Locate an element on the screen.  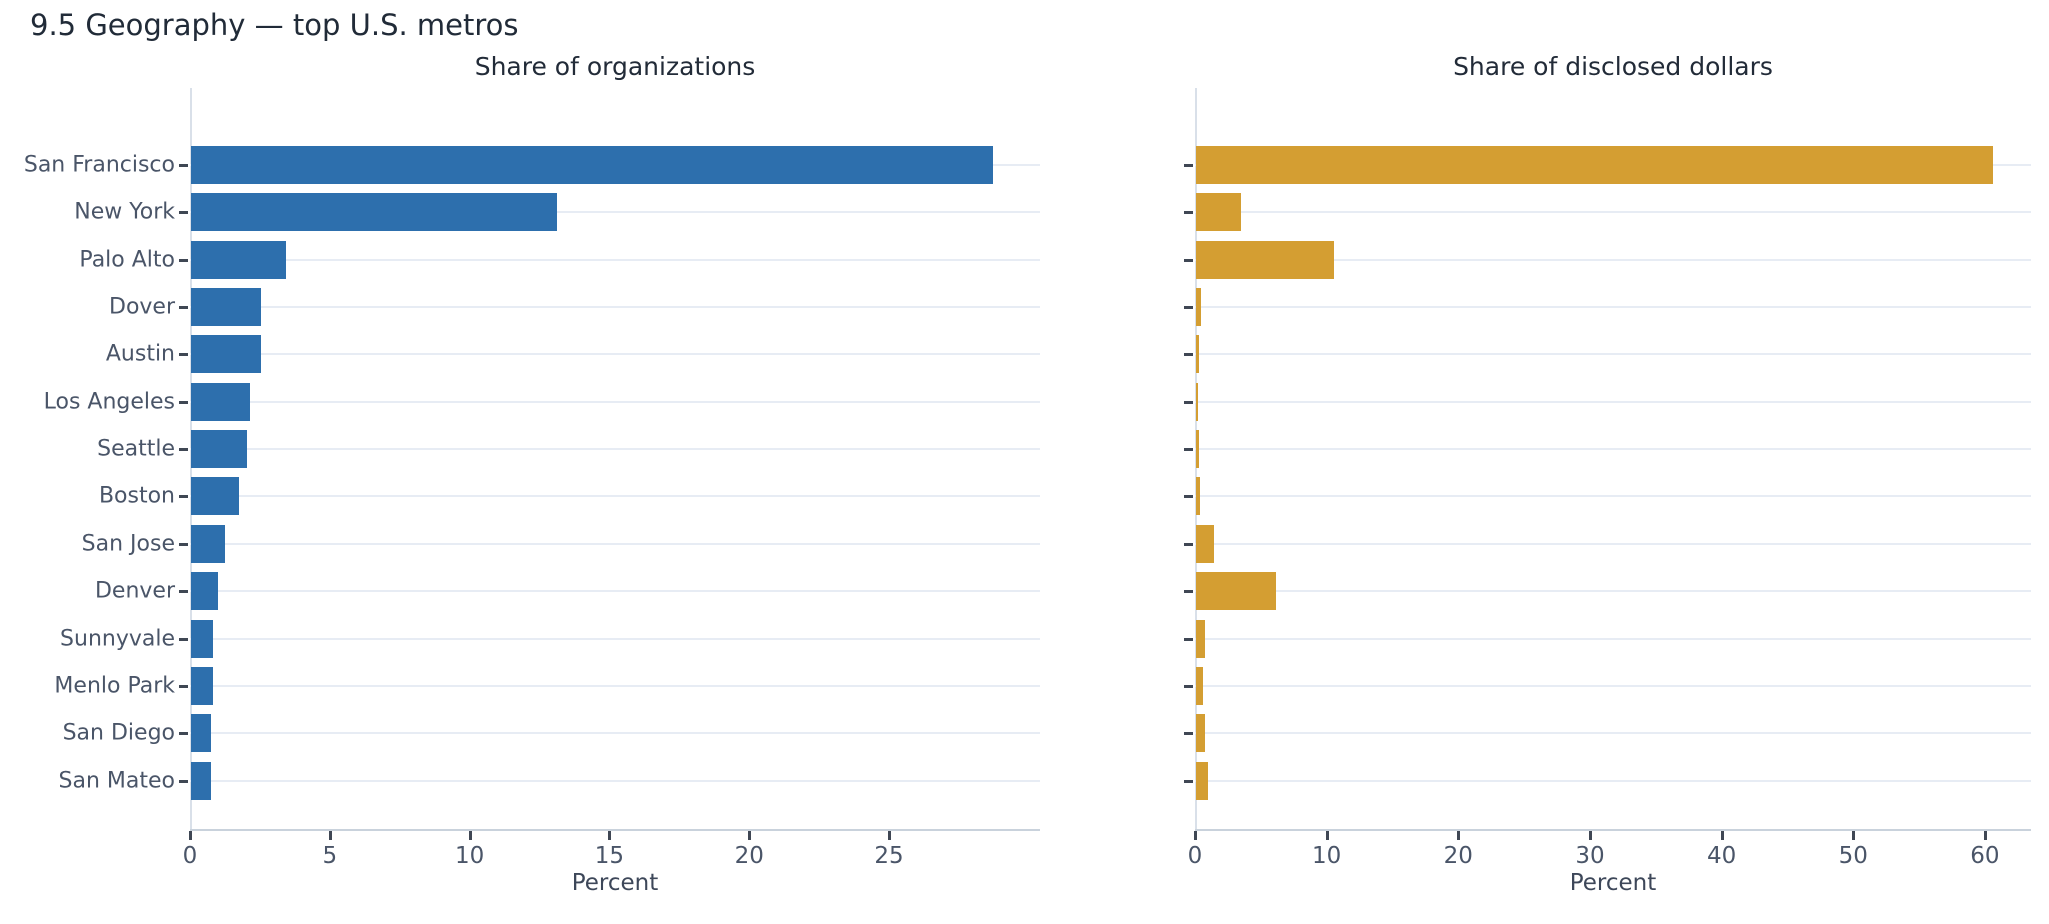
x-axis-label-dollars: Percent is located at coordinates (1613, 883).